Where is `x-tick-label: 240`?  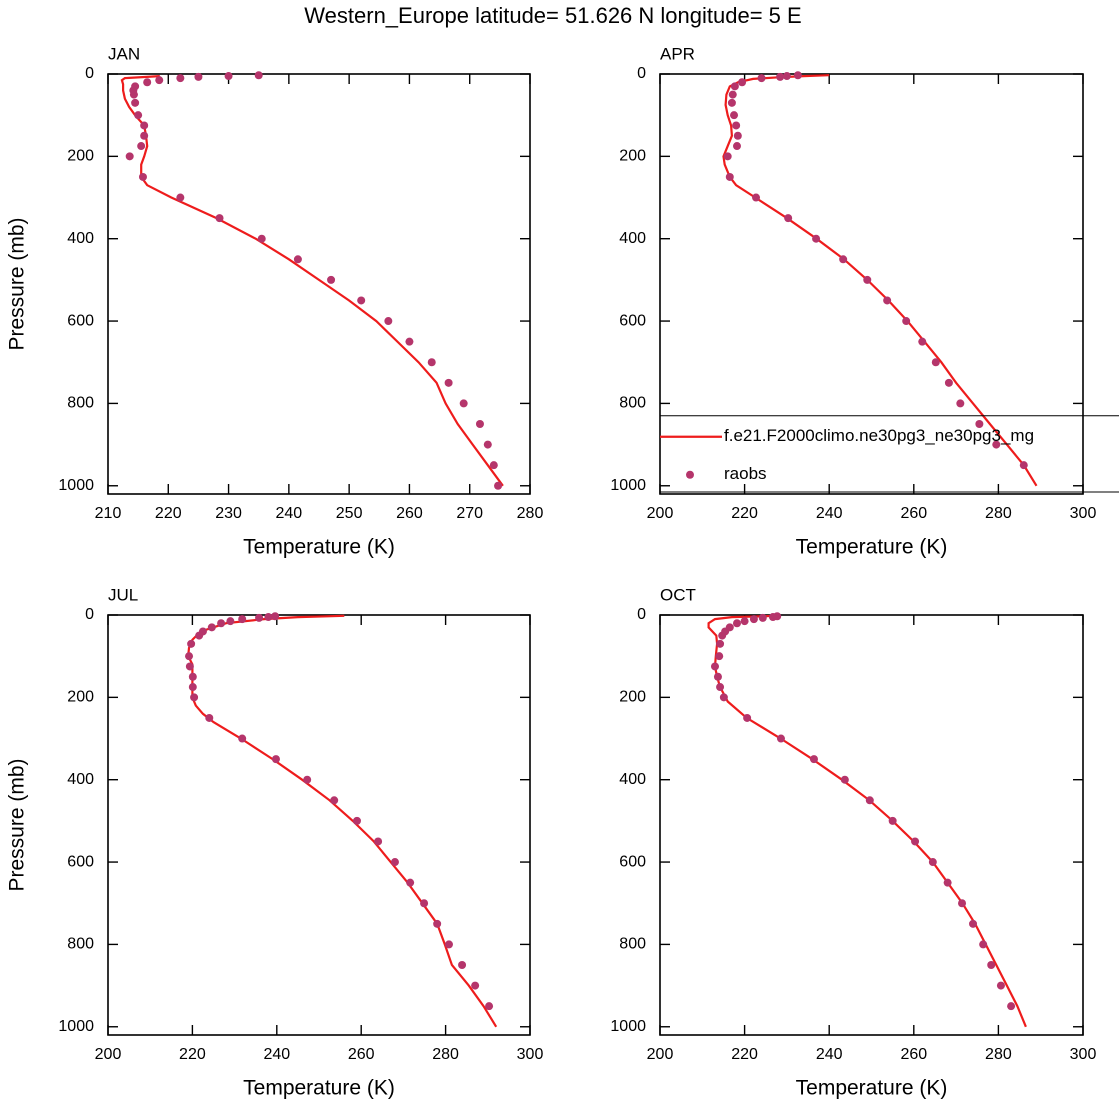
x-tick-label: 240 is located at coordinates (276, 1054).